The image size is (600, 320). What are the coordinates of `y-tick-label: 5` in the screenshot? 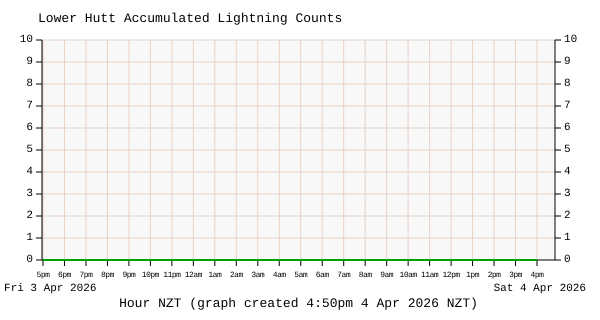 It's located at (29, 150).